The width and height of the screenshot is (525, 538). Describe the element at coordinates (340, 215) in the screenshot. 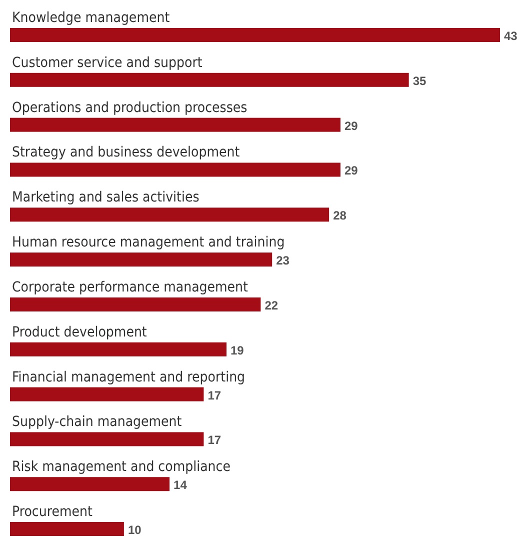

I see `data-label: 28` at that location.